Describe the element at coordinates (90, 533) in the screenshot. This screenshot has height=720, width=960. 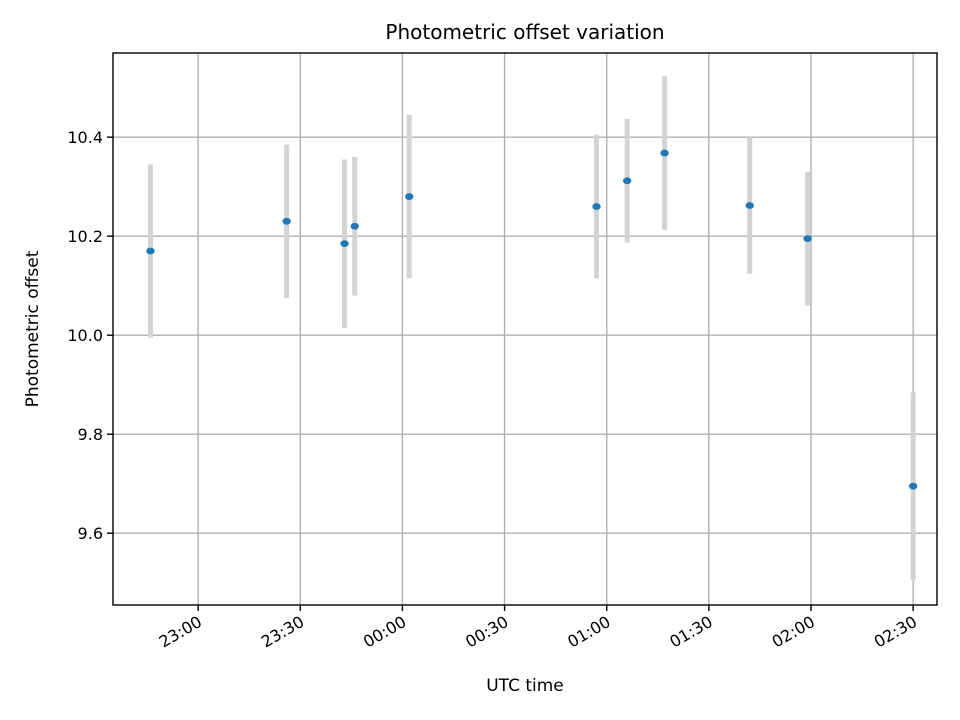
I see `y-tick-label: 9.6` at that location.